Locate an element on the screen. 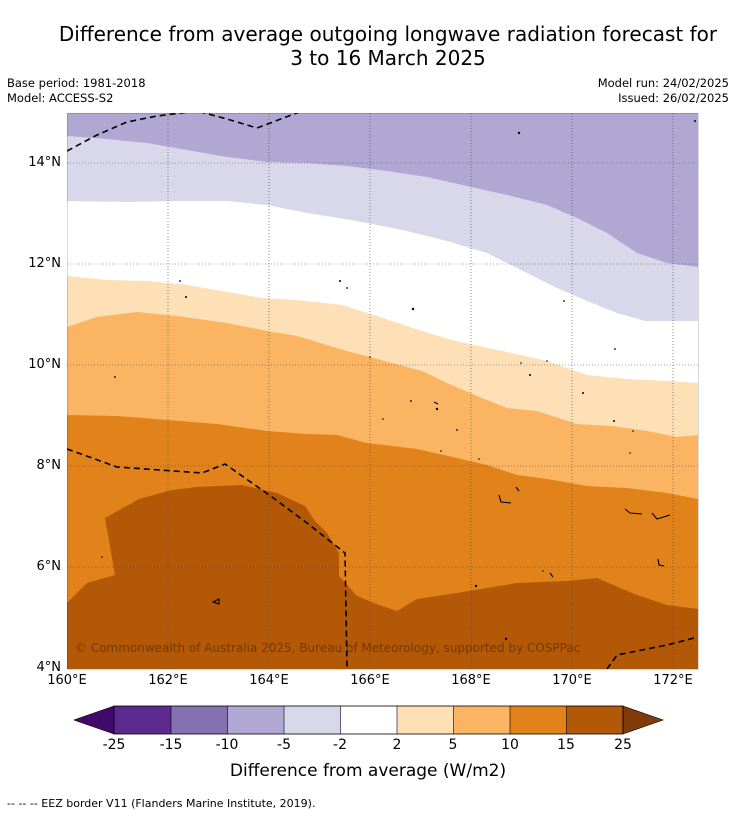 This screenshot has height=816, width=736. colorbar-tick: 2 is located at coordinates (397, 745).